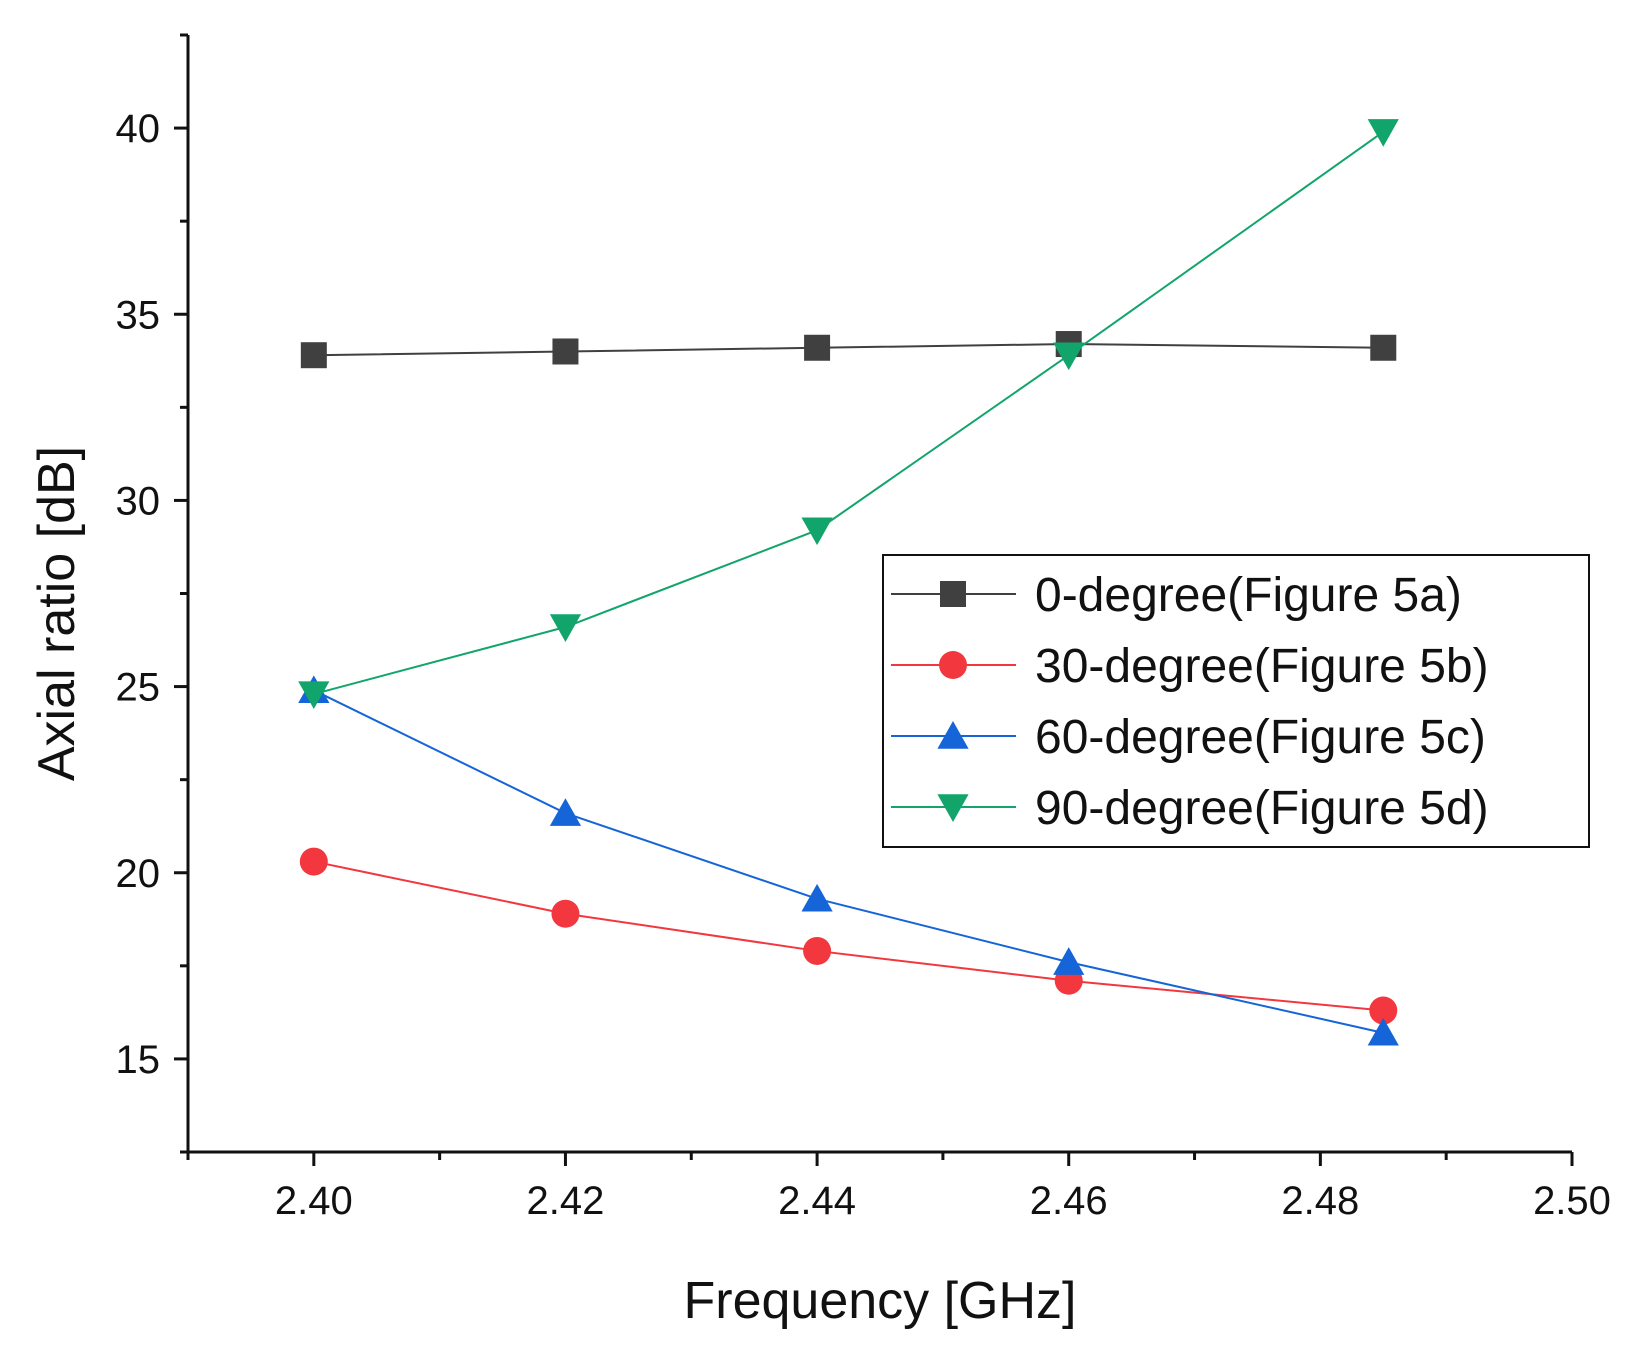 The width and height of the screenshot is (1632, 1350). Describe the element at coordinates (1260, 737) in the screenshot. I see `legend-label: 60-degree(Figure 5c)` at that location.